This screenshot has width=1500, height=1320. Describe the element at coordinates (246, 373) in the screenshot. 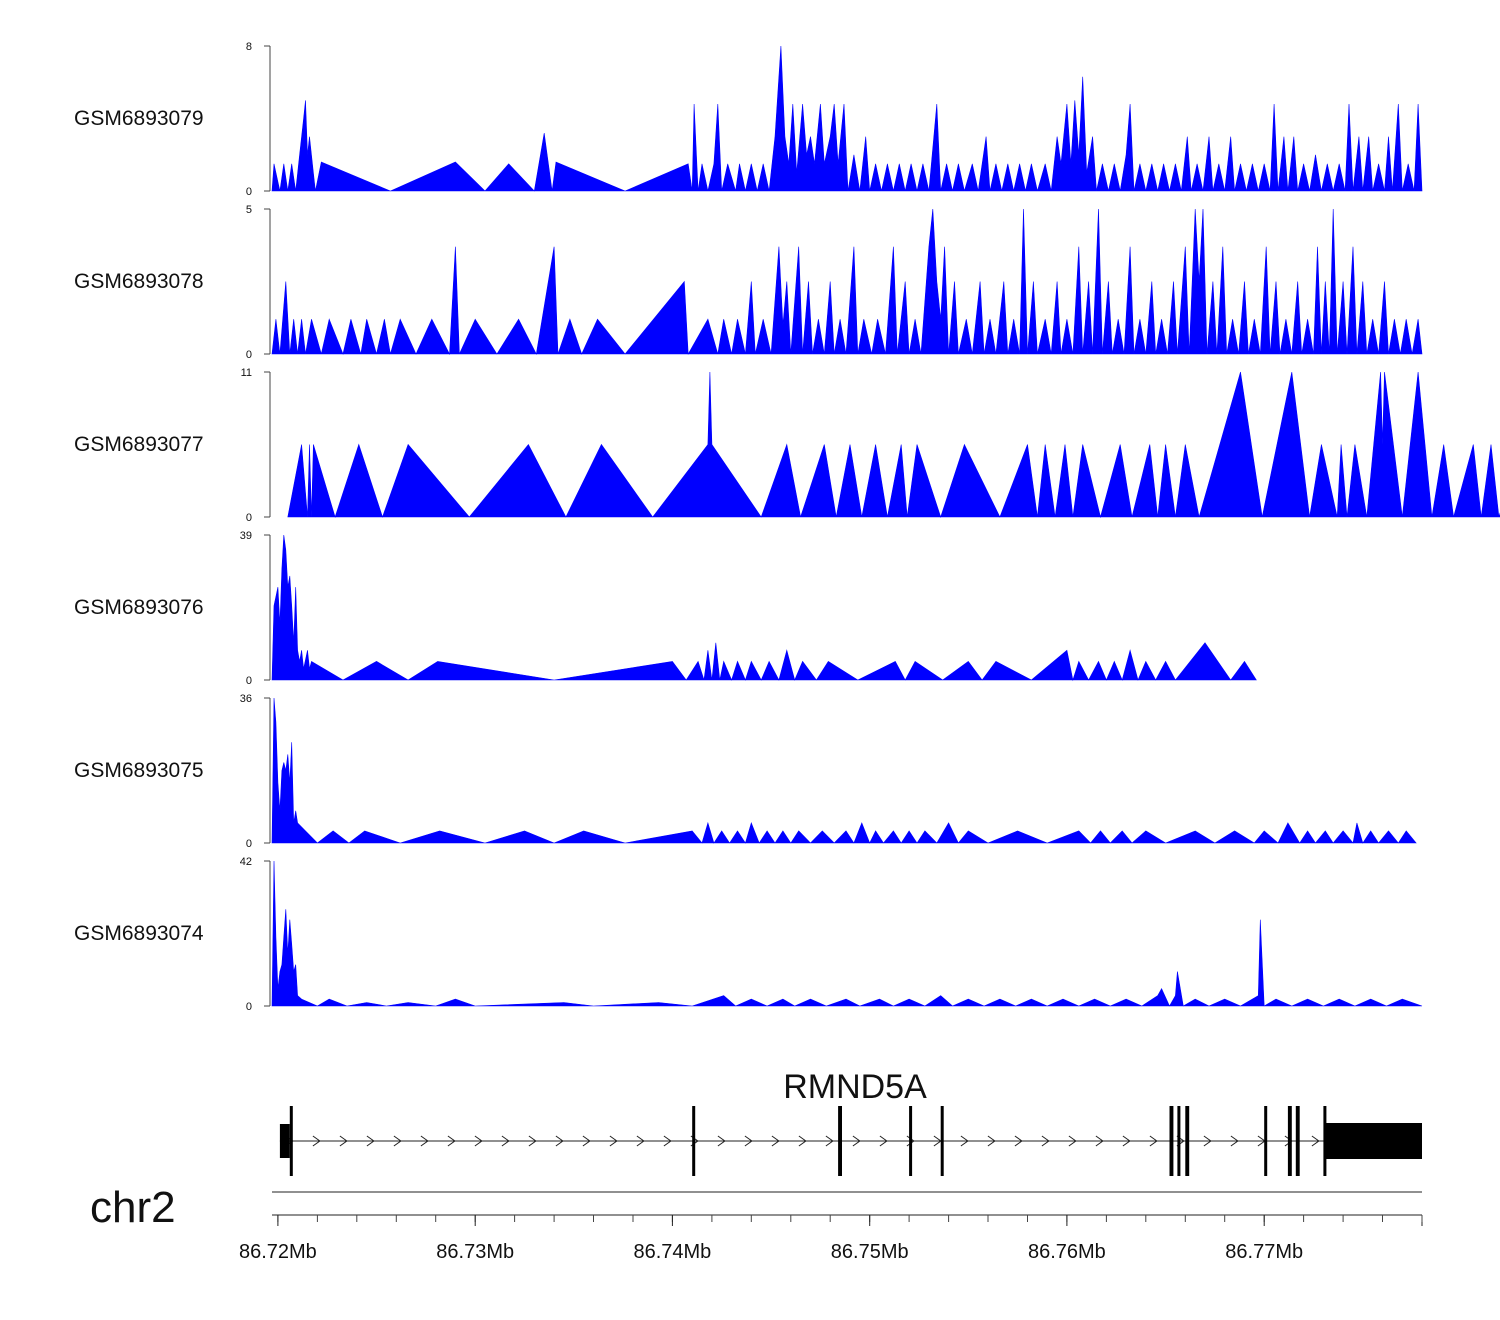

I see `y-tick-label-max: 11` at that location.